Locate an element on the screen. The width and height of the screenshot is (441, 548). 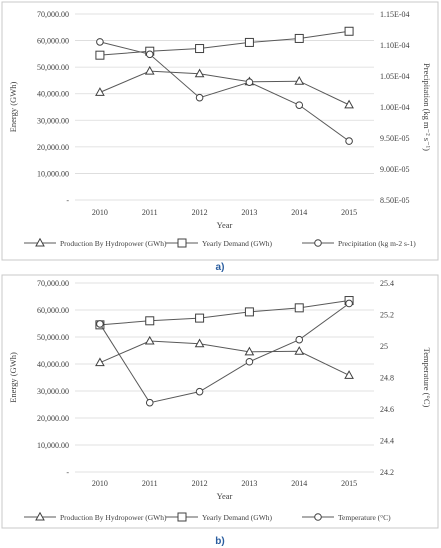
legend-label: Temperature (°C) is located at coordinates (364, 517).